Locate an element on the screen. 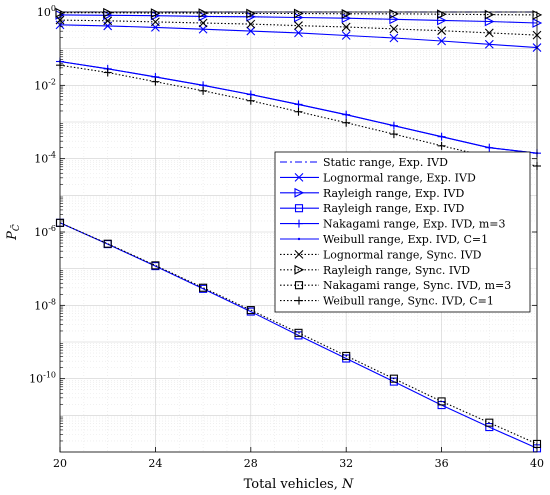 Image resolution: width=550 pixels, height=495 pixels. legend-label: Weibull range, Exp. IVD, C=1 is located at coordinates (405, 239).